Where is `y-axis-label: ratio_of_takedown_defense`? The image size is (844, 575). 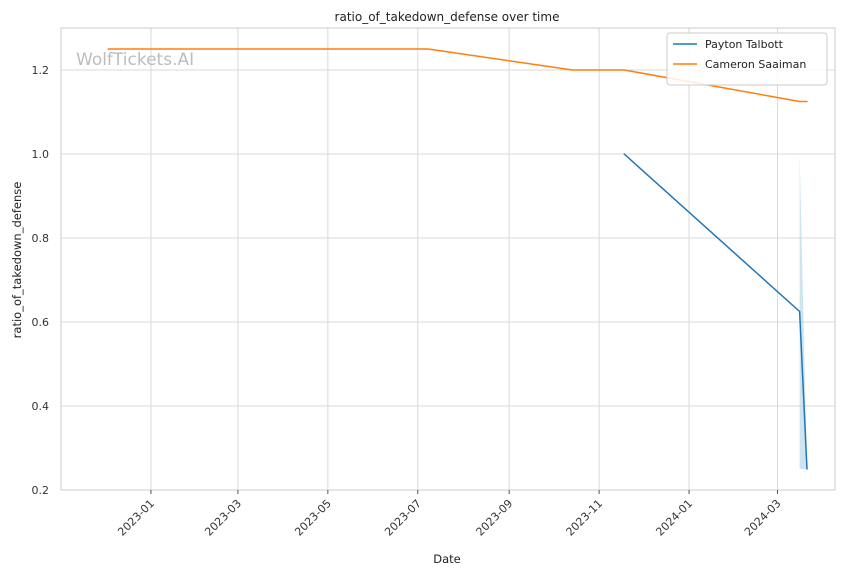 y-axis-label: ratio_of_takedown_defense is located at coordinates (17, 260).